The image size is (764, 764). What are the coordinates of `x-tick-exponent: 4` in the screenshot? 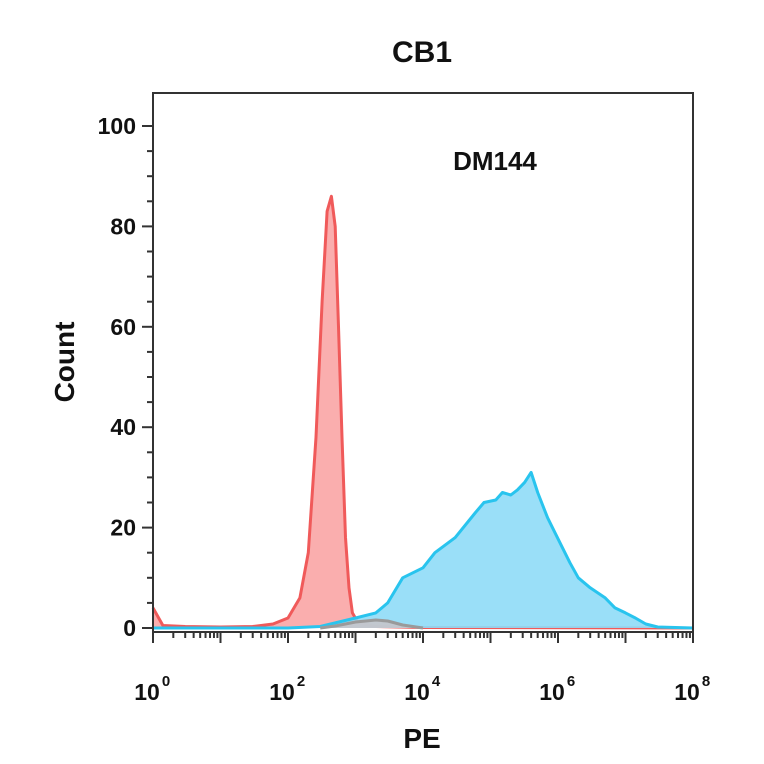 It's located at (436, 681).